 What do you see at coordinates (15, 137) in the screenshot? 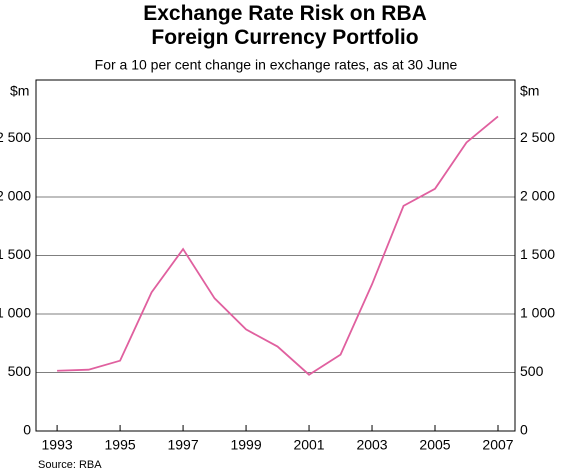
I see `y-tick-label: 2 500` at bounding box center [15, 137].